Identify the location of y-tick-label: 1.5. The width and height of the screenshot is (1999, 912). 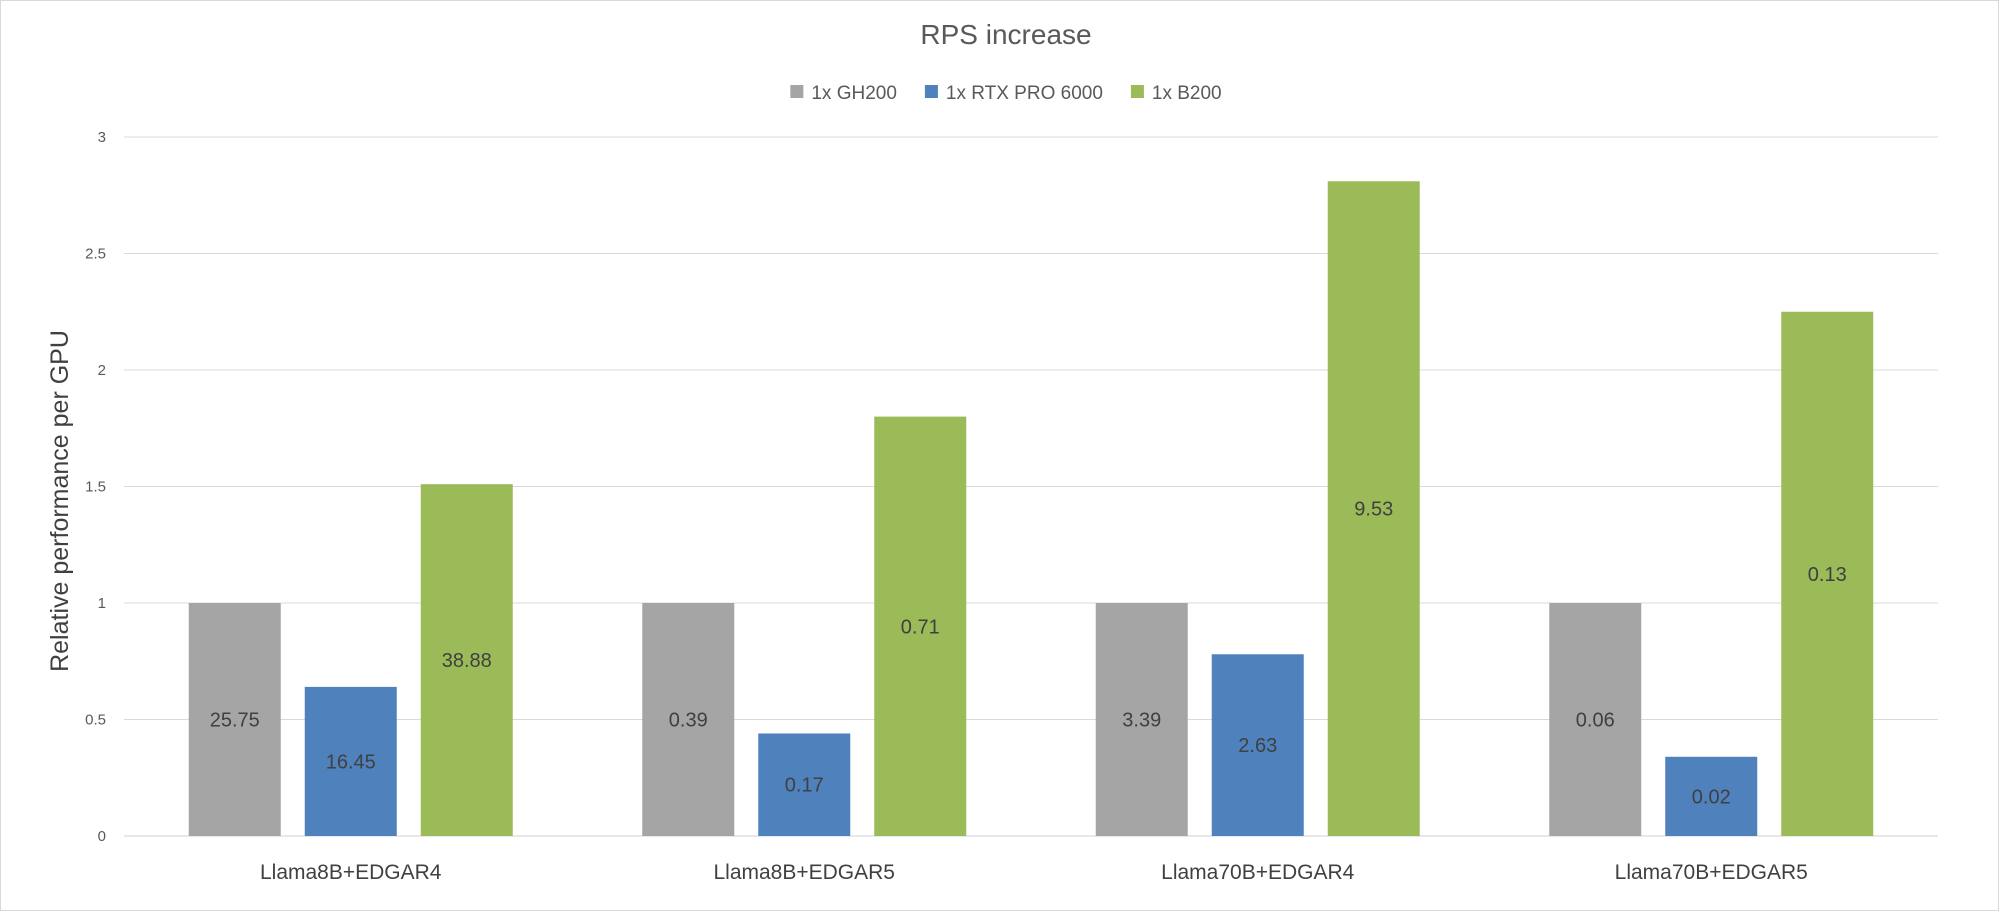
(95, 487).